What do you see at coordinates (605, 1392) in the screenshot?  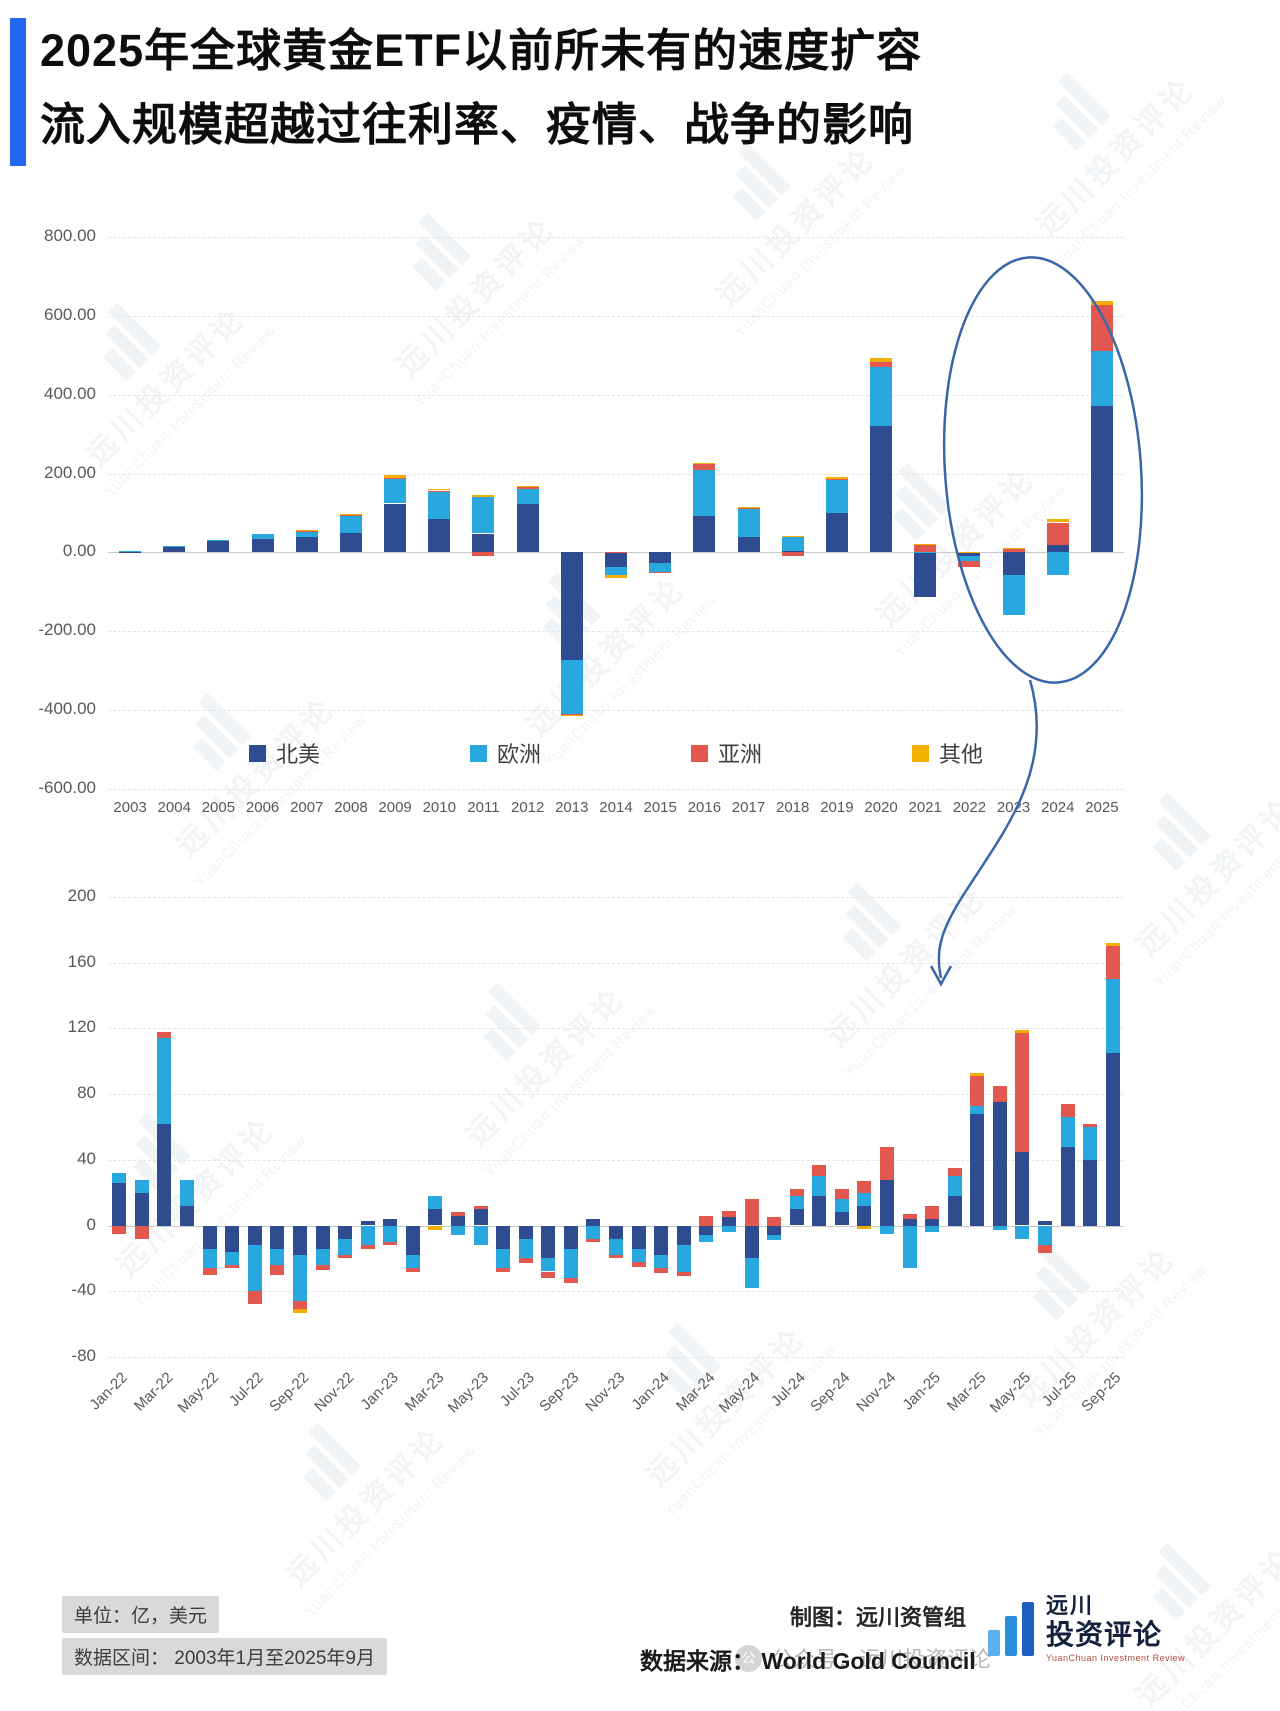 I see `x-axis-tick-label: Nov-23` at bounding box center [605, 1392].